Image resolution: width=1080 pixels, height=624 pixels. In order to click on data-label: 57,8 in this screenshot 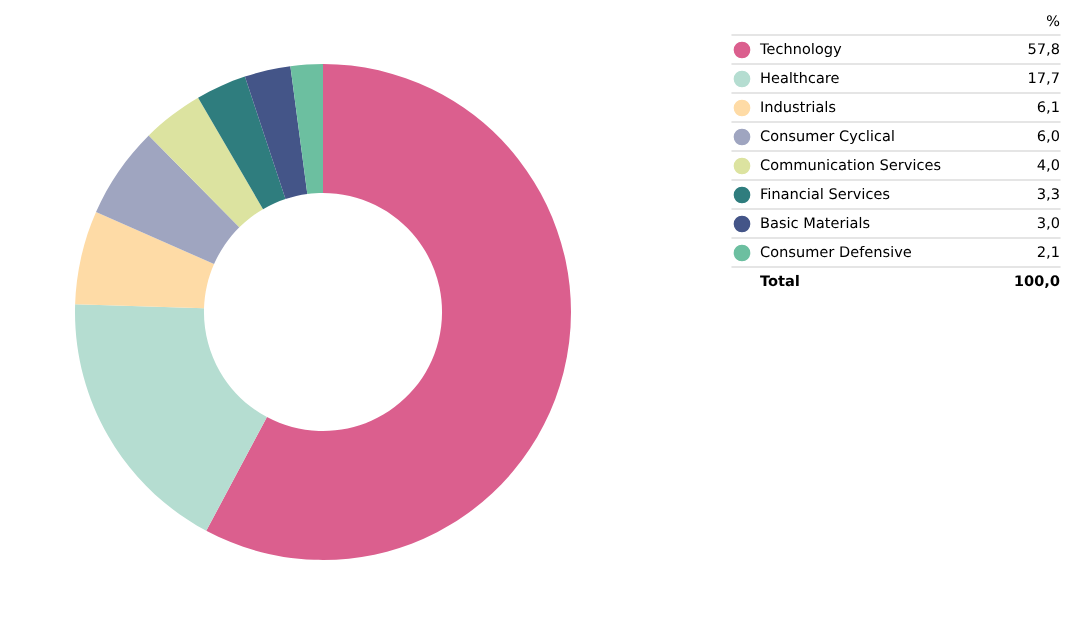, I will do `click(1043, 49)`.